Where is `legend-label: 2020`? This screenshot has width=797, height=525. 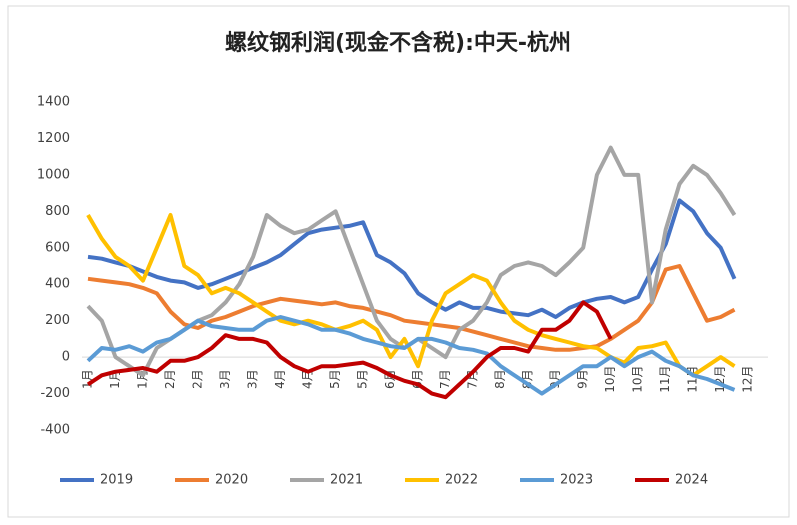 legend-label: 2020 is located at coordinates (231, 480).